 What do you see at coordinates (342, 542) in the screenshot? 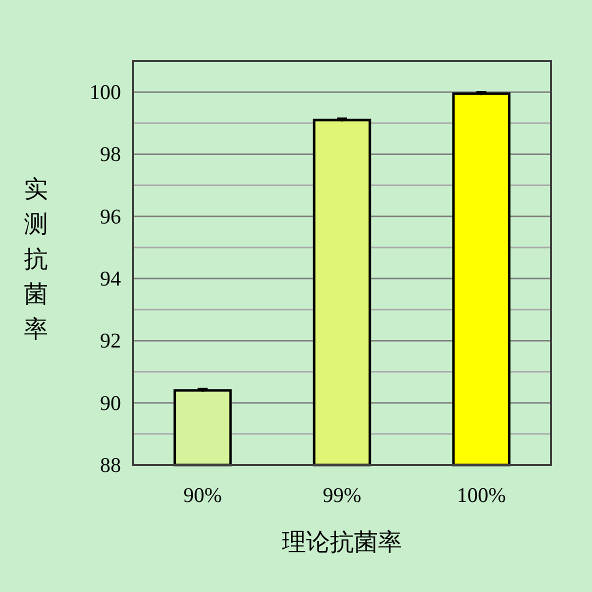
I see `x-axis-title: 理论抗菌率` at bounding box center [342, 542].